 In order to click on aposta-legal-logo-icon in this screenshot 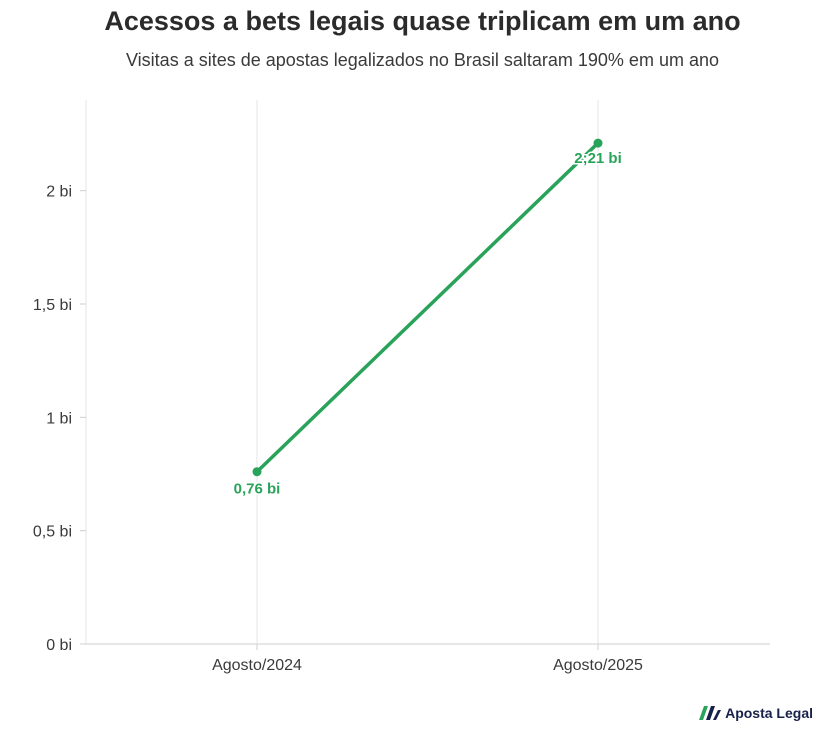, I will do `click(710, 713)`.